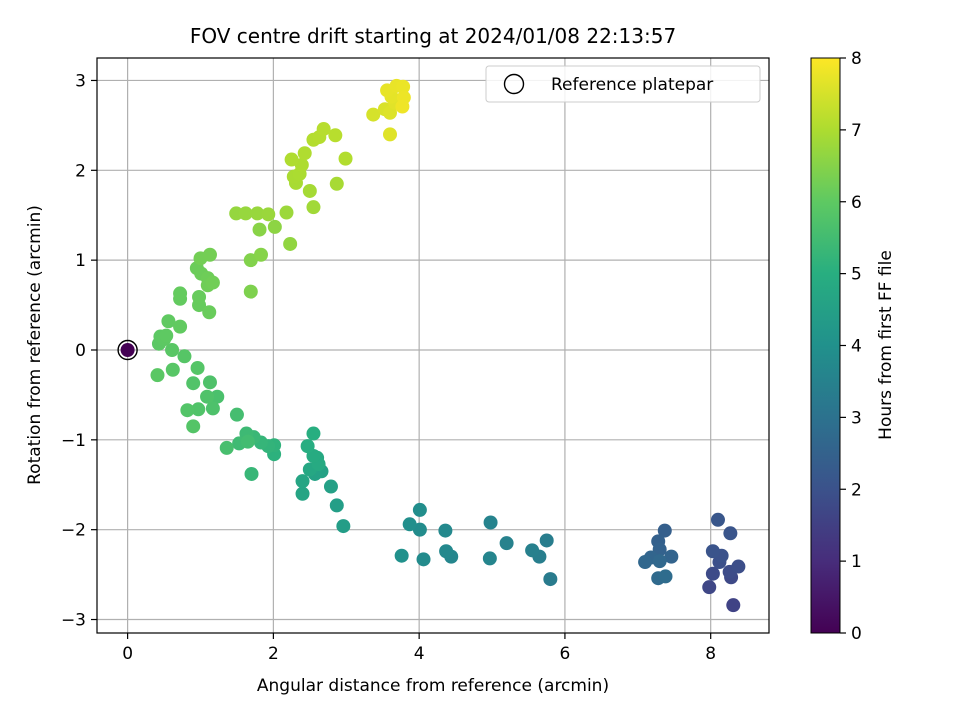 Image resolution: width=960 pixels, height=720 pixels. Describe the element at coordinates (514, 84) in the screenshot. I see `legend-reference-marker` at that location.